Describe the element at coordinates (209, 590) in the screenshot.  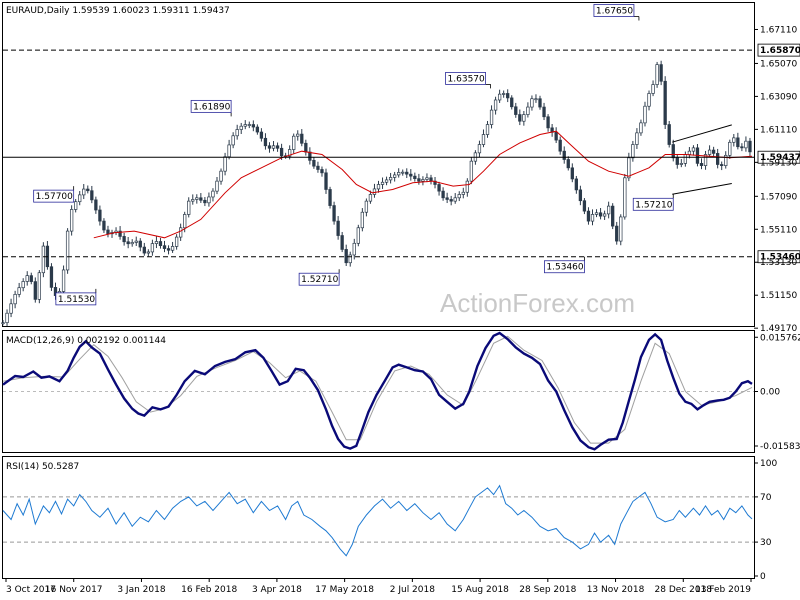
I see `date-axis-label: 16 Feb 2018` at that location.